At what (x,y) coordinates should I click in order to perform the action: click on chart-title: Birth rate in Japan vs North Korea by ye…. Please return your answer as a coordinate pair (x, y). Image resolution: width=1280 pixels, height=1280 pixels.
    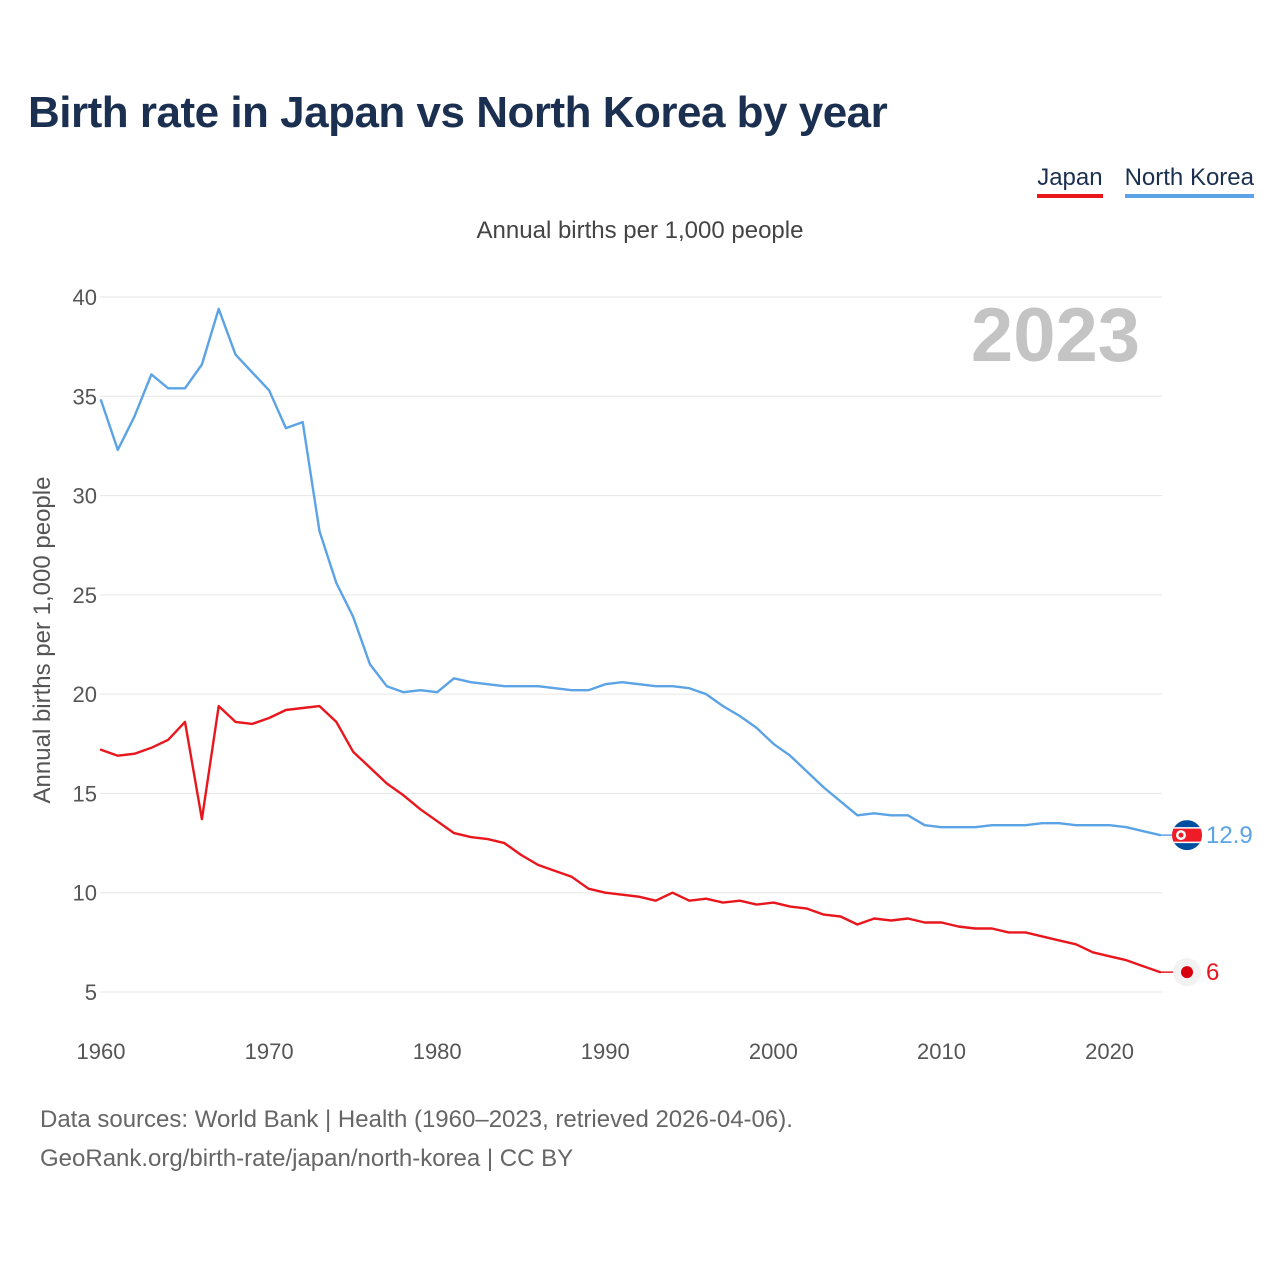
    Looking at the image, I should click on (458, 112).